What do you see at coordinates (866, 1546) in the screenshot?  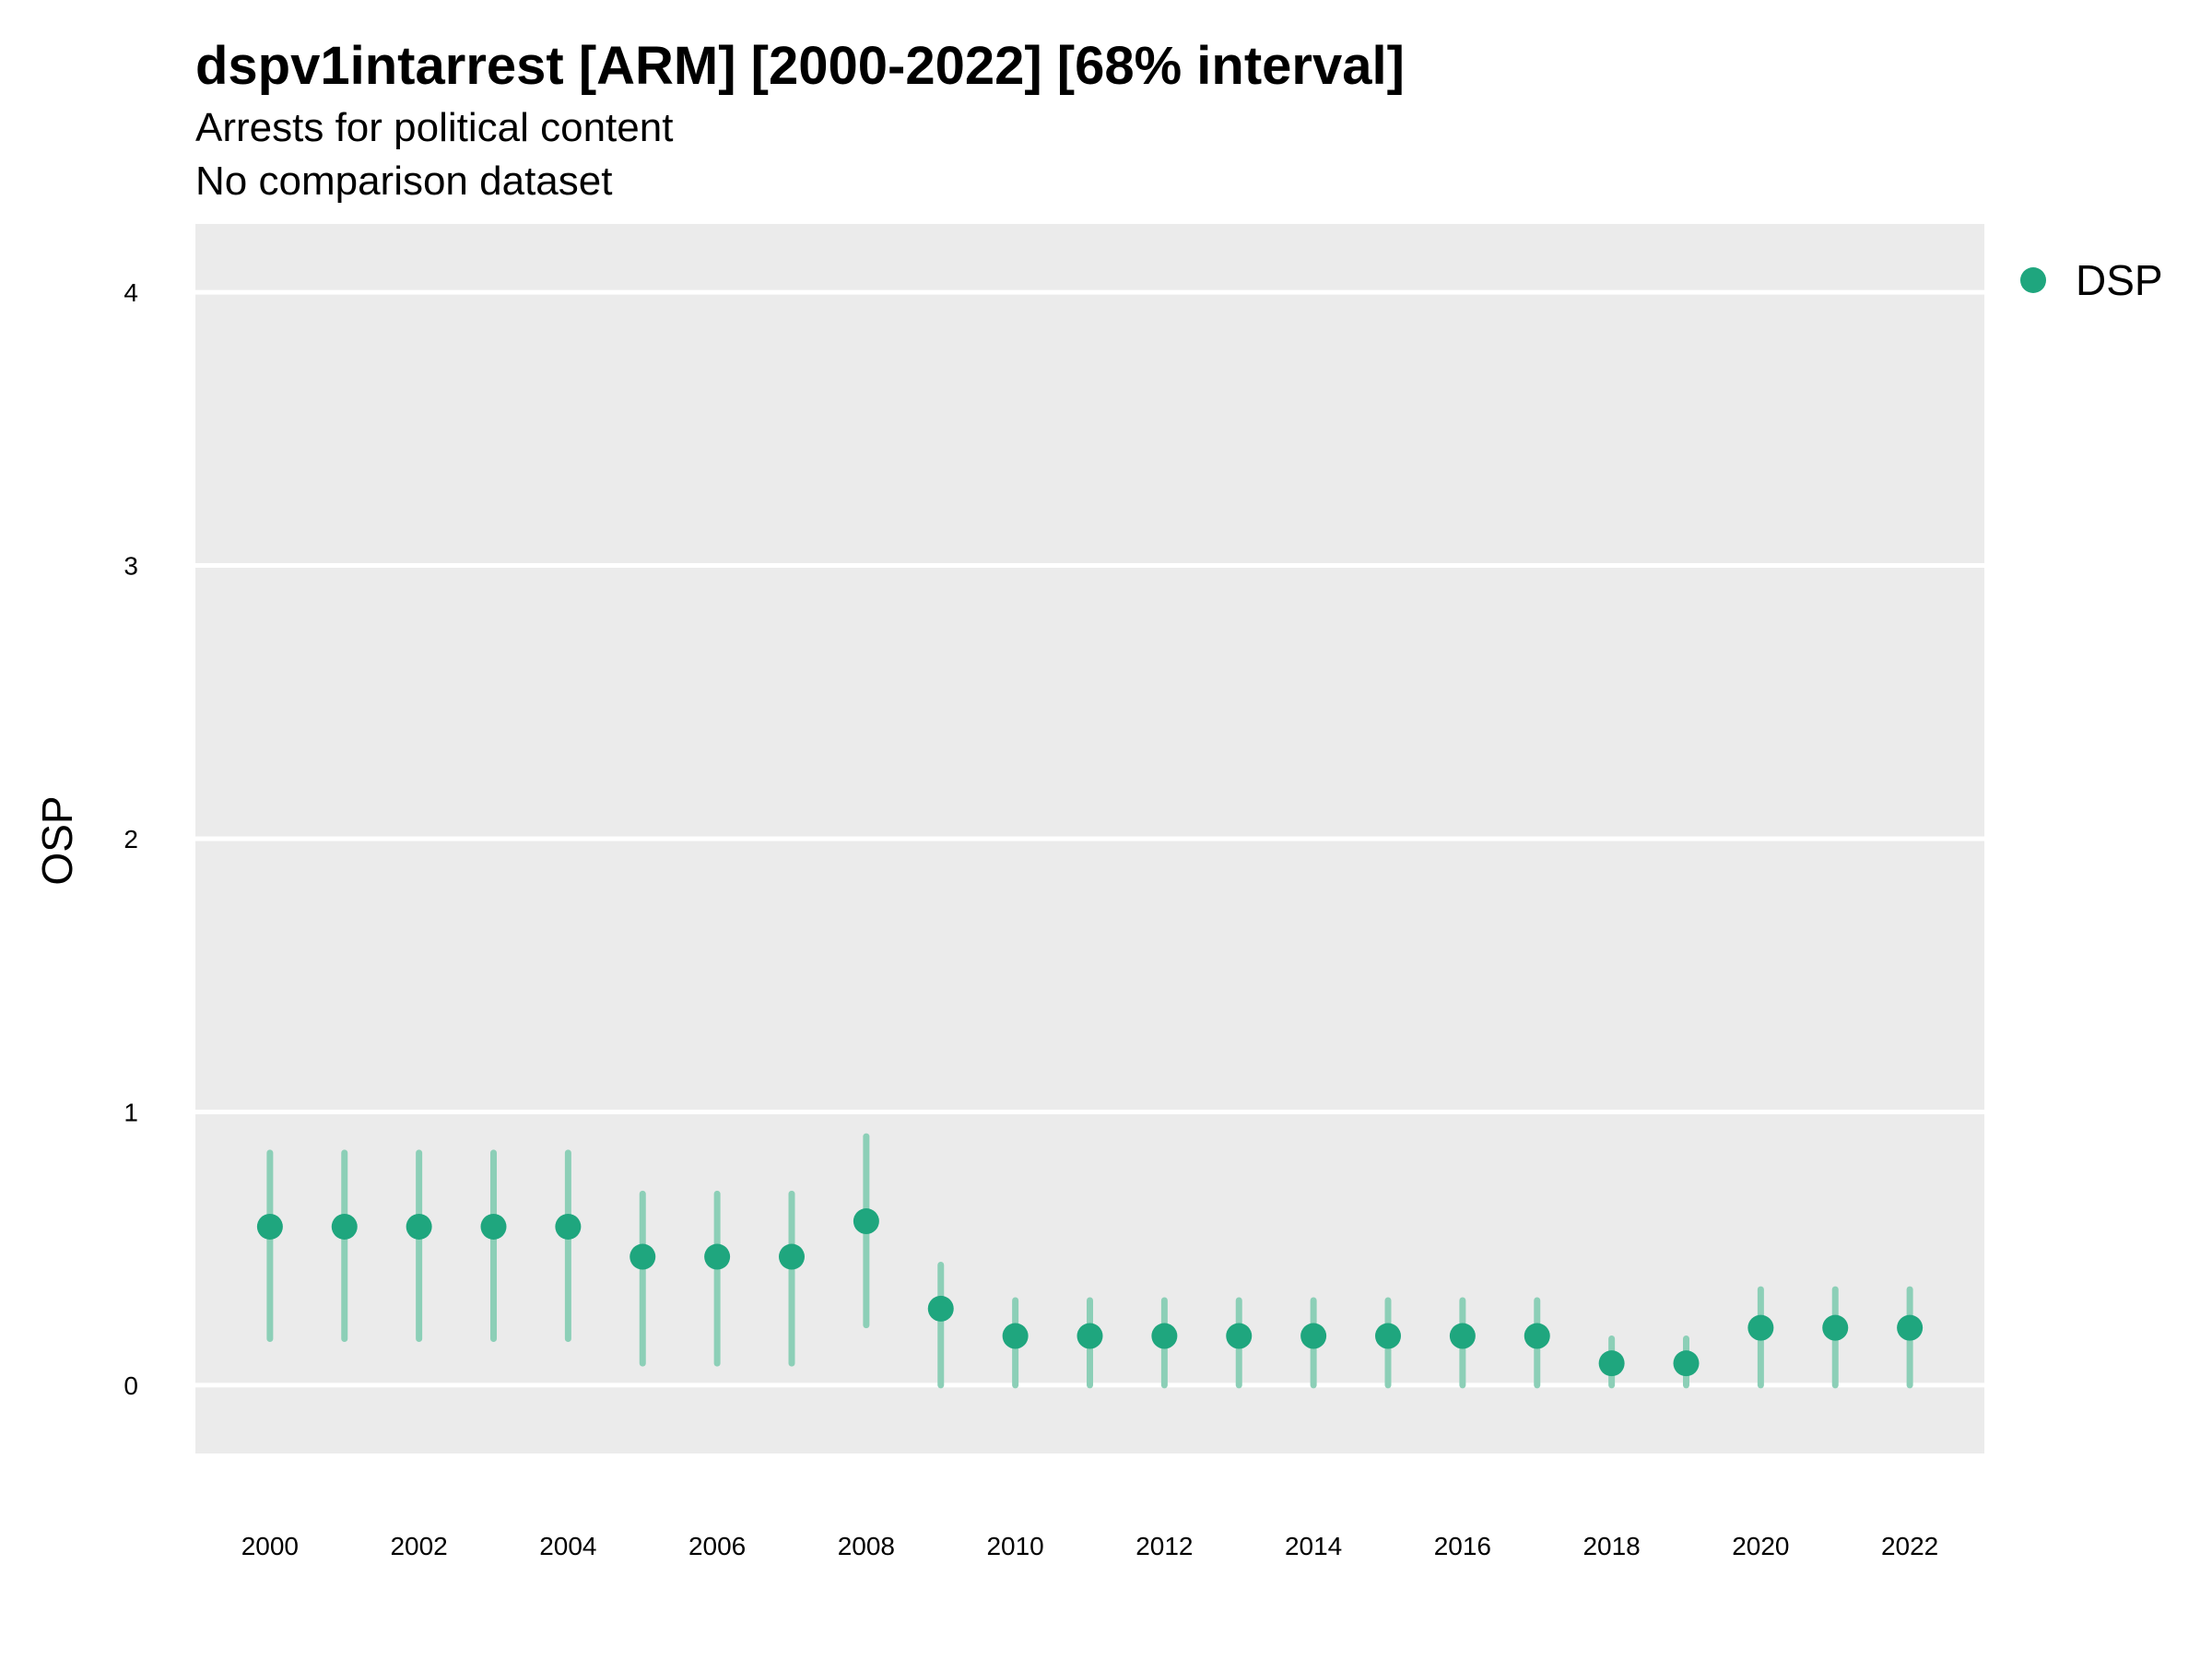 I see `x-tick-label-2008: 2008` at bounding box center [866, 1546].